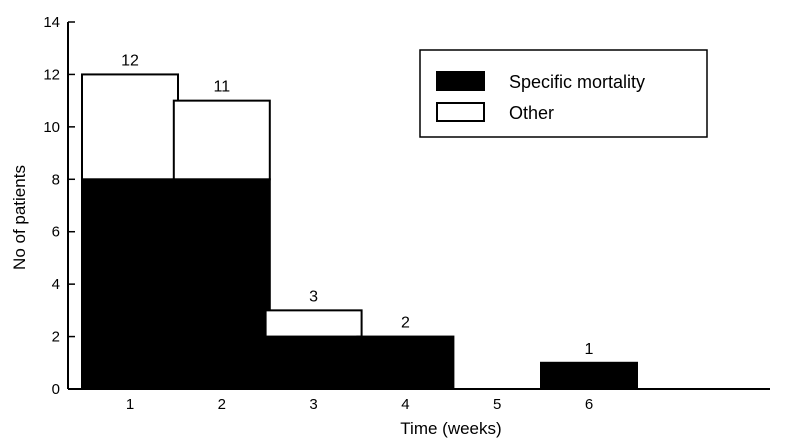 Image resolution: width=791 pixels, height=438 pixels. Describe the element at coordinates (222, 404) in the screenshot. I see `x-tick-label: 2` at that location.